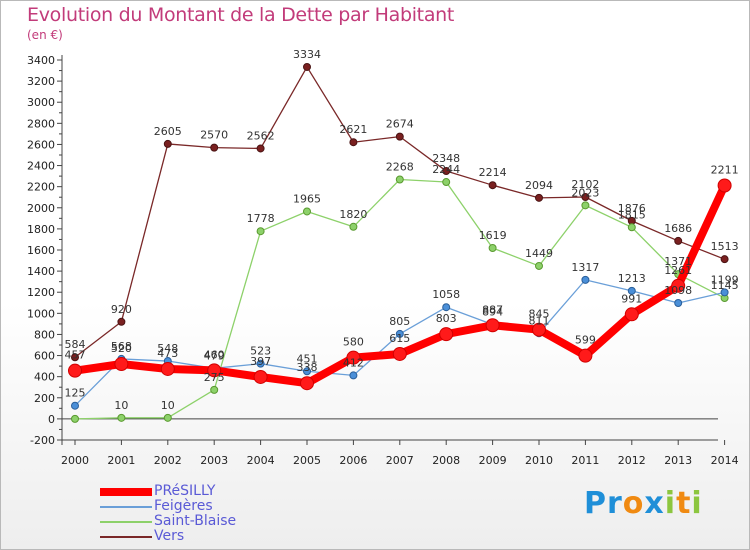  Describe the element at coordinates (121, 346) in the screenshot. I see `data-label-feig-res: 568` at that location.